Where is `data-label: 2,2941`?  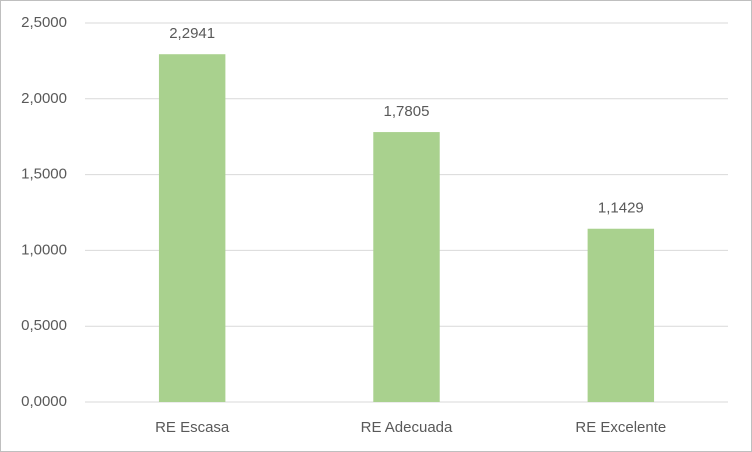 data-label: 2,2941 is located at coordinates (192, 33).